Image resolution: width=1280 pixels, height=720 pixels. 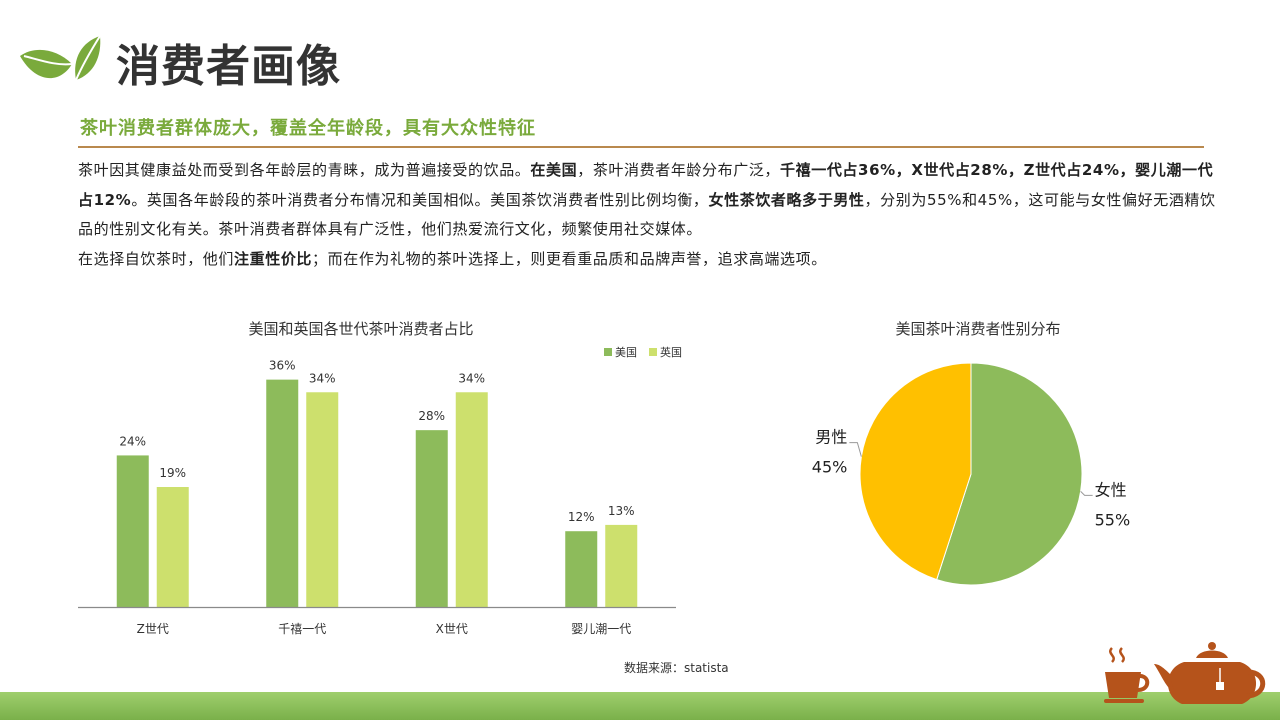 I want to click on bar-data-label: 28%, so click(x=431, y=416).